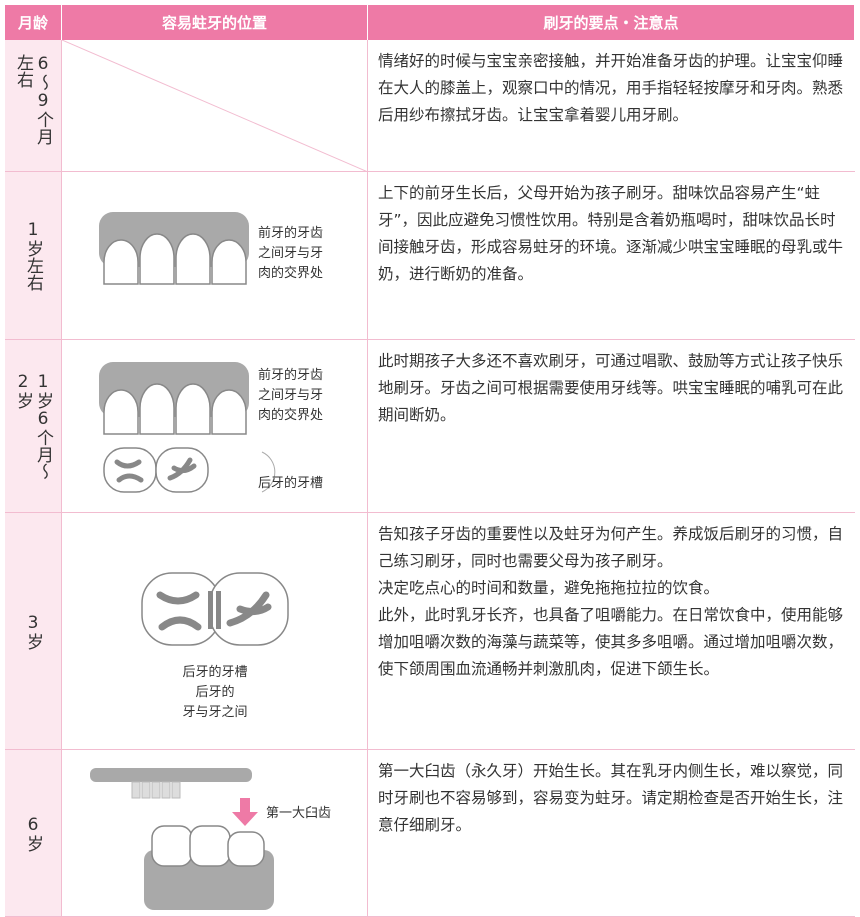 This screenshot has height=917, width=860. I want to click on label-group: 第一大臼齿, so click(298, 814).